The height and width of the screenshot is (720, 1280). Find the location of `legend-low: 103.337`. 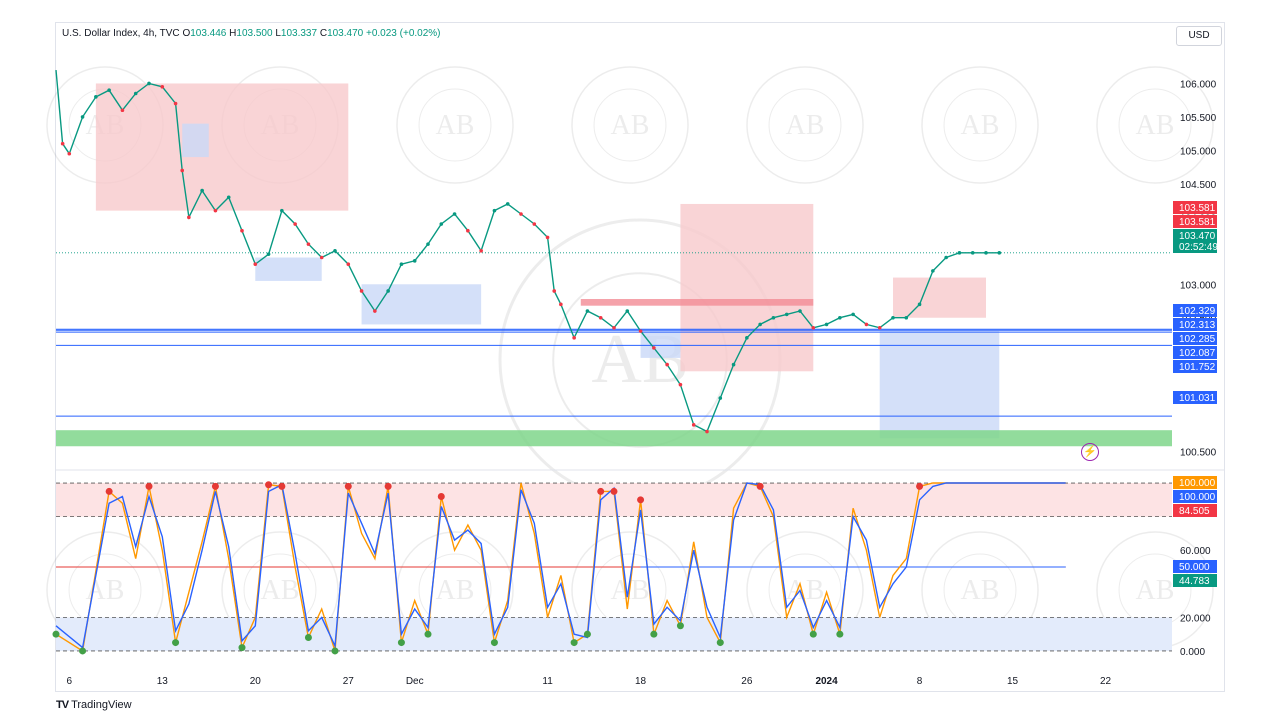

legend-low: 103.337 is located at coordinates (299, 33).